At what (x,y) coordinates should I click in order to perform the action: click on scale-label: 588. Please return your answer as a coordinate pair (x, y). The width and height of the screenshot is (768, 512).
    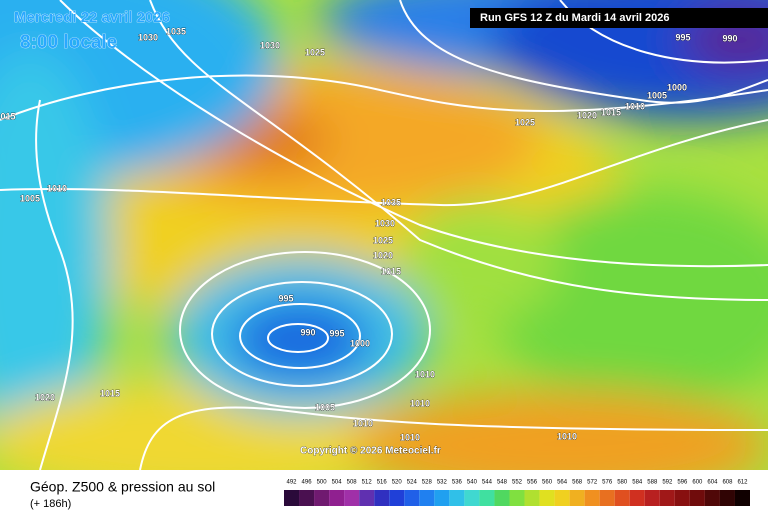
    Looking at the image, I should click on (652, 483).